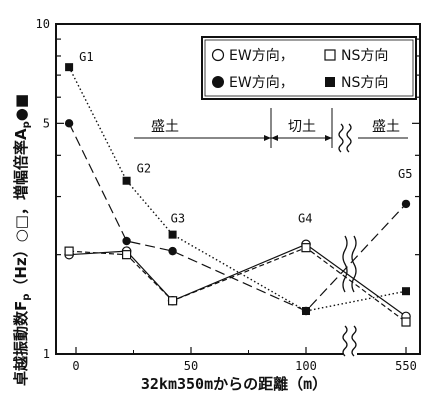  Describe the element at coordinates (330, 82) in the screenshot. I see `legend-marker-filled-square` at that location.